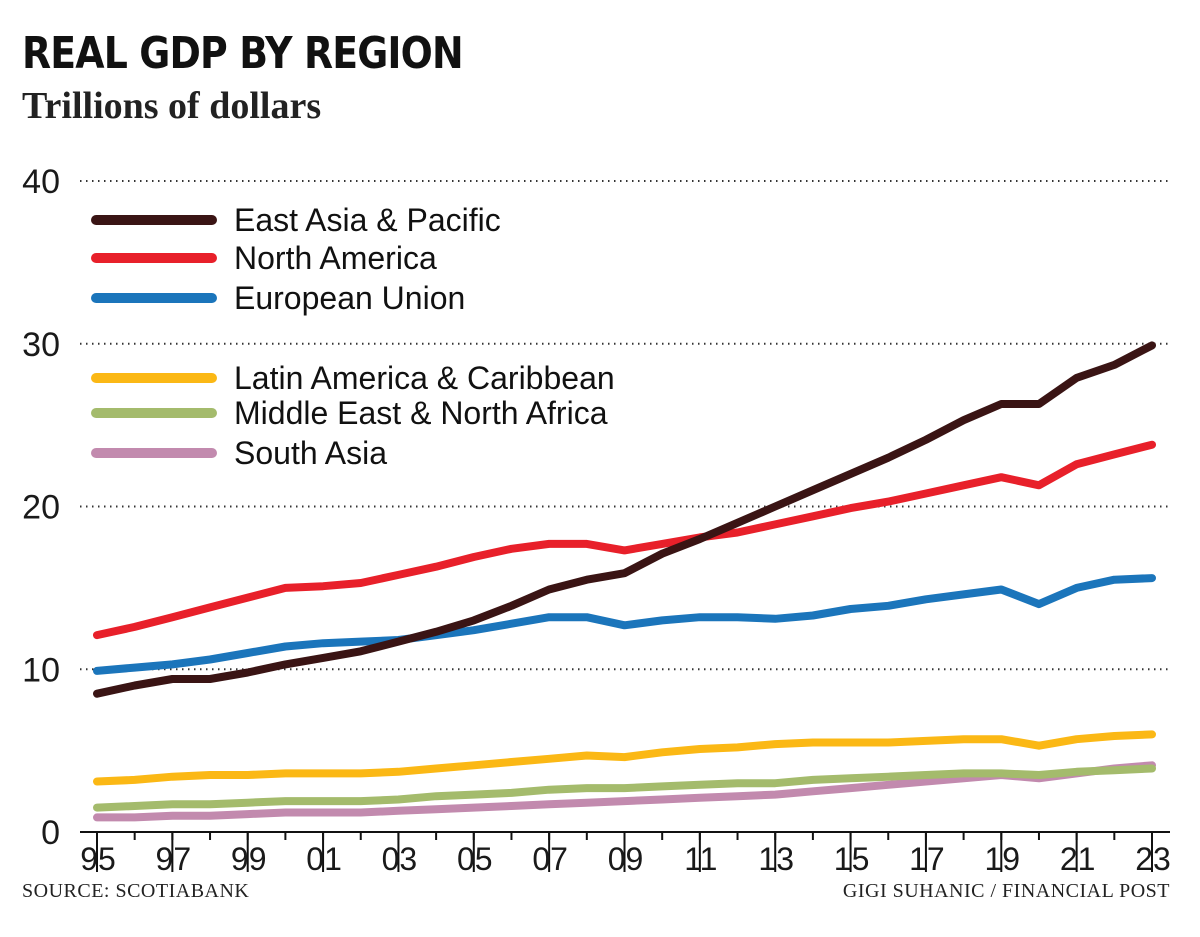 The image size is (1200, 937). I want to click on chart-title: REAL GDP BY REGION, so click(243, 53).